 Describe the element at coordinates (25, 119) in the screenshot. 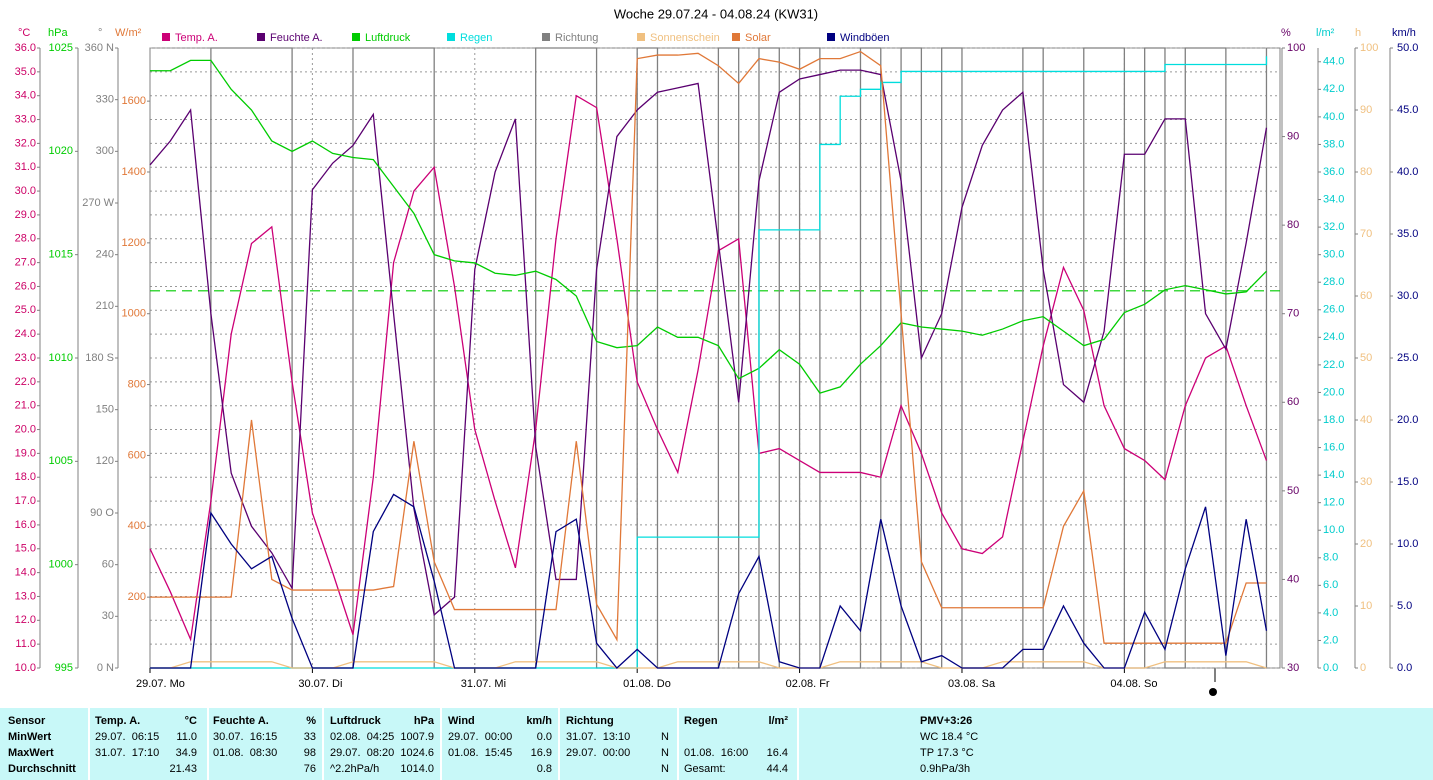

I see `y-tick-label: 33.0` at that location.